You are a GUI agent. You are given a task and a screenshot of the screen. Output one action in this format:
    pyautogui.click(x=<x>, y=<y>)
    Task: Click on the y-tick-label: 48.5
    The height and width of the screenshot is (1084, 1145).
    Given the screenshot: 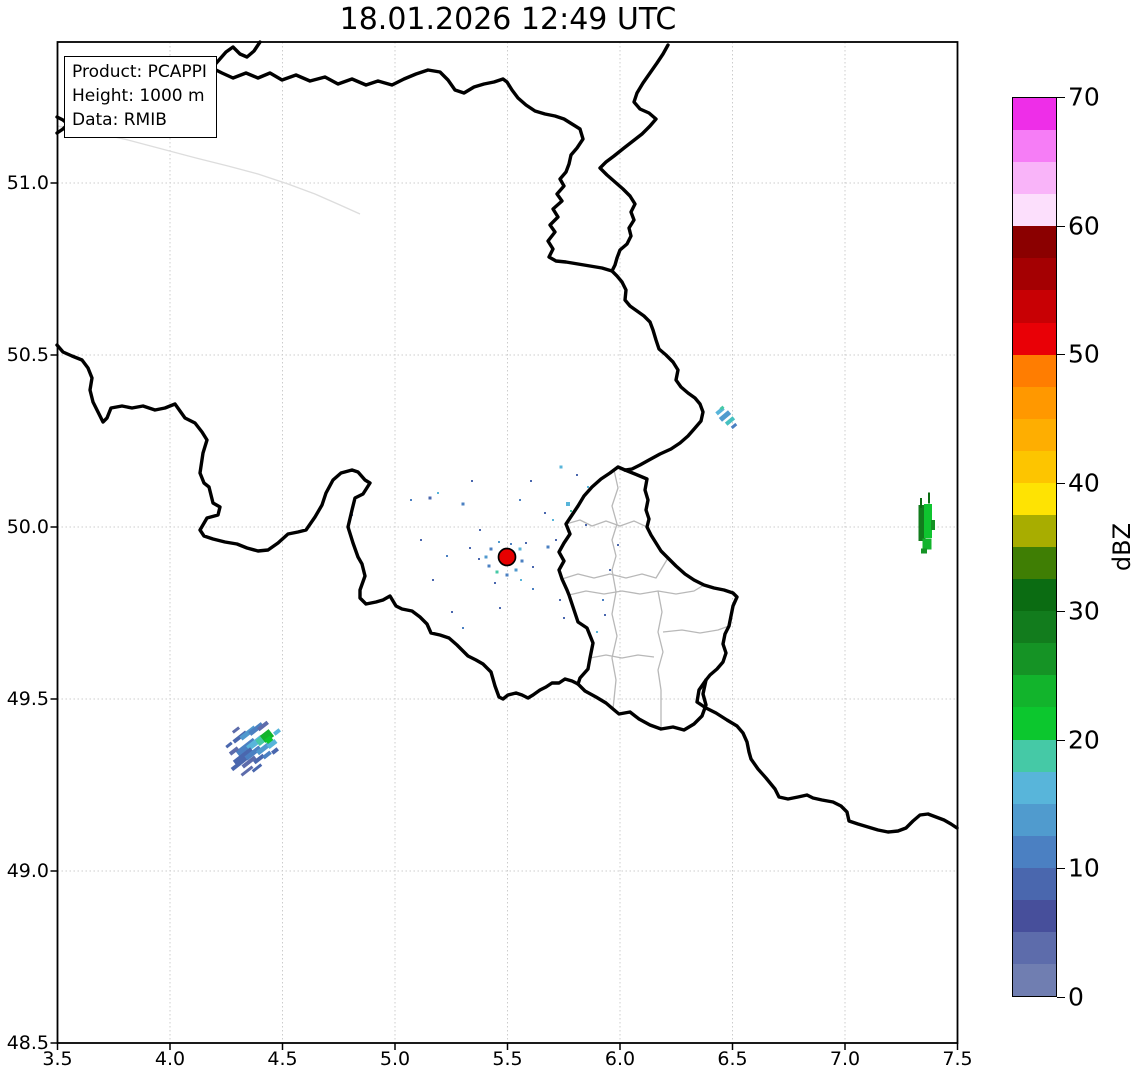 What is the action you would take?
    pyautogui.click(x=27, y=1043)
    